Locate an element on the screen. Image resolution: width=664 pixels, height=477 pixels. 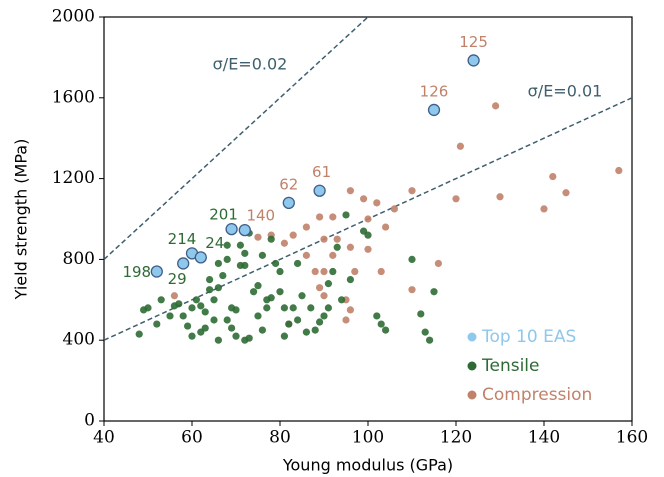
x-tick-label: 140 is located at coordinates (544, 438).